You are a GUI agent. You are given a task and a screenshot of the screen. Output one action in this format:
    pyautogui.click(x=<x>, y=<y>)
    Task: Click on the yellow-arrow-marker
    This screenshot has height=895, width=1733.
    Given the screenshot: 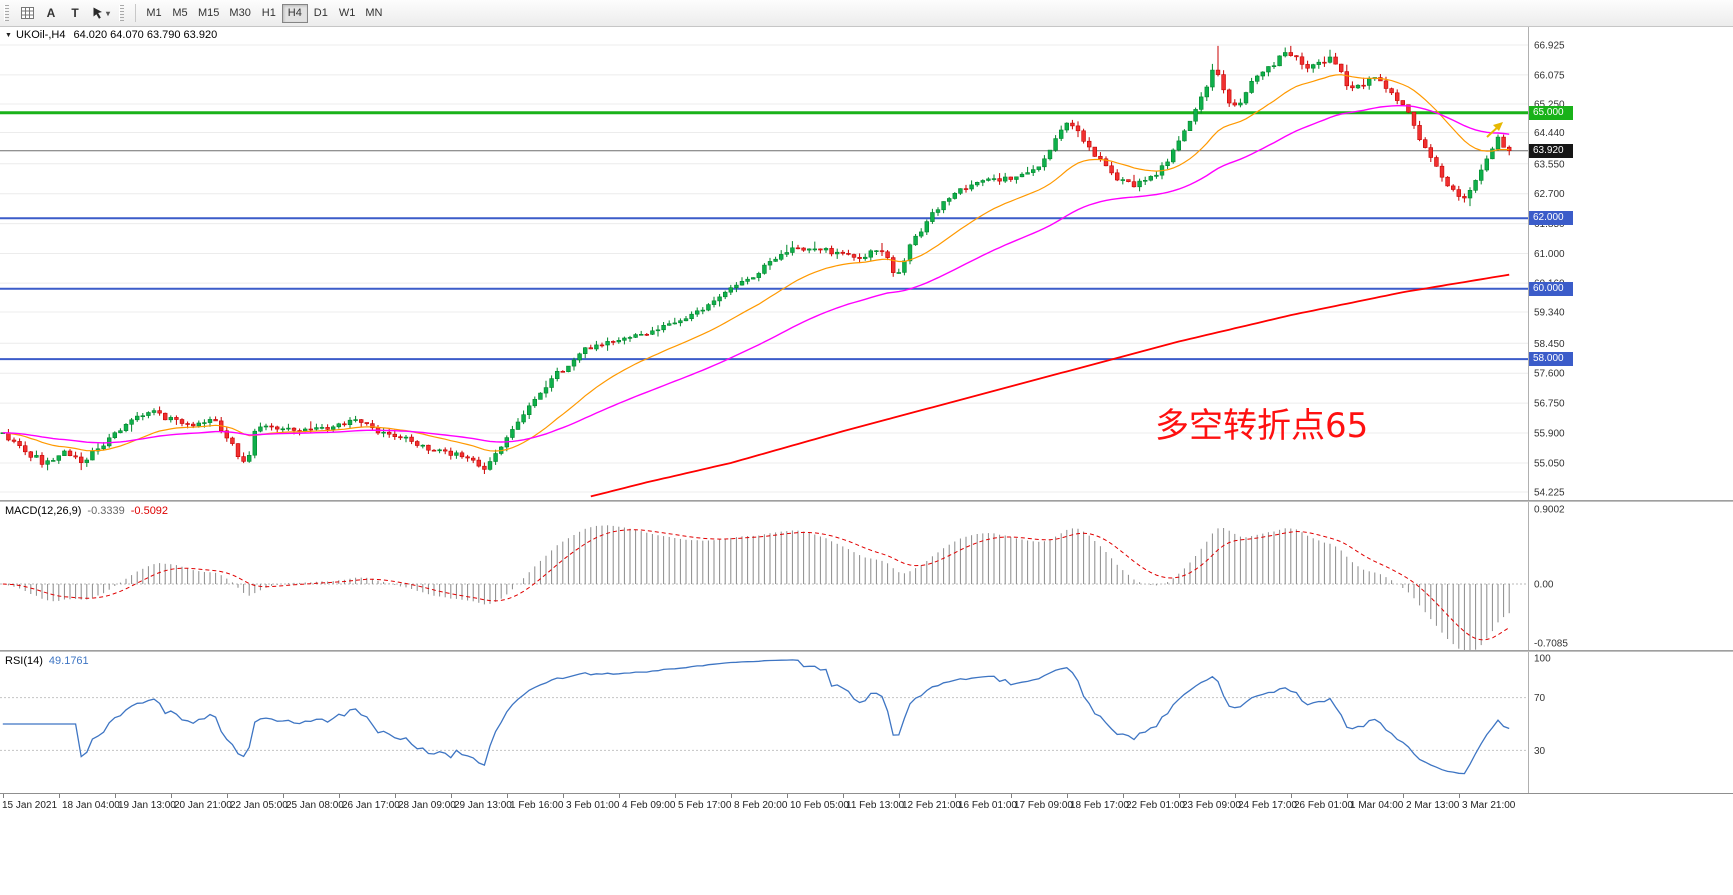 What is the action you would take?
    pyautogui.click(x=1494, y=130)
    